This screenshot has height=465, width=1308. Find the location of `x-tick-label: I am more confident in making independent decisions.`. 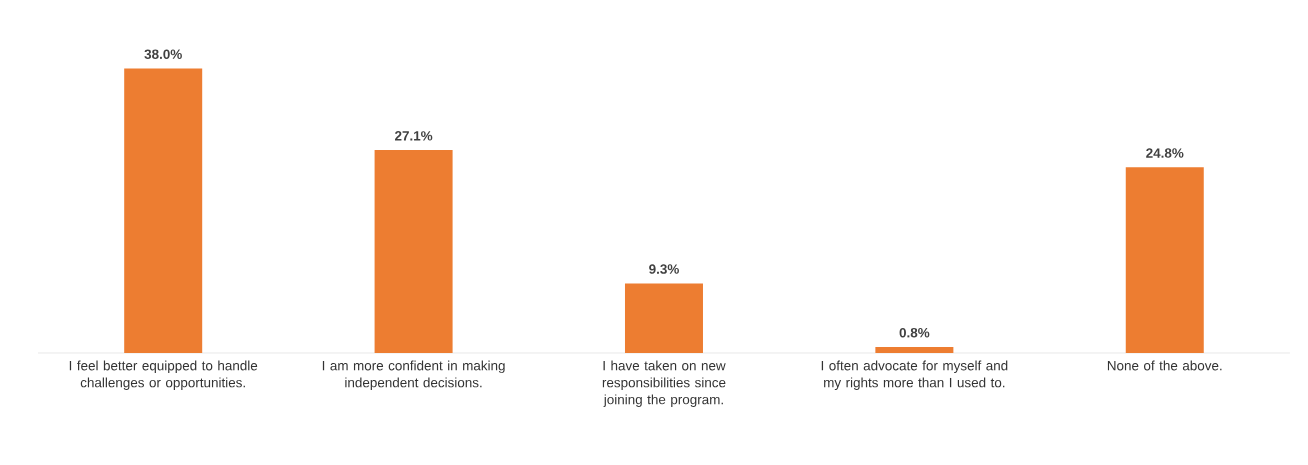

x-tick-label: I am more confident in making independent decisions. is located at coordinates (413, 375).